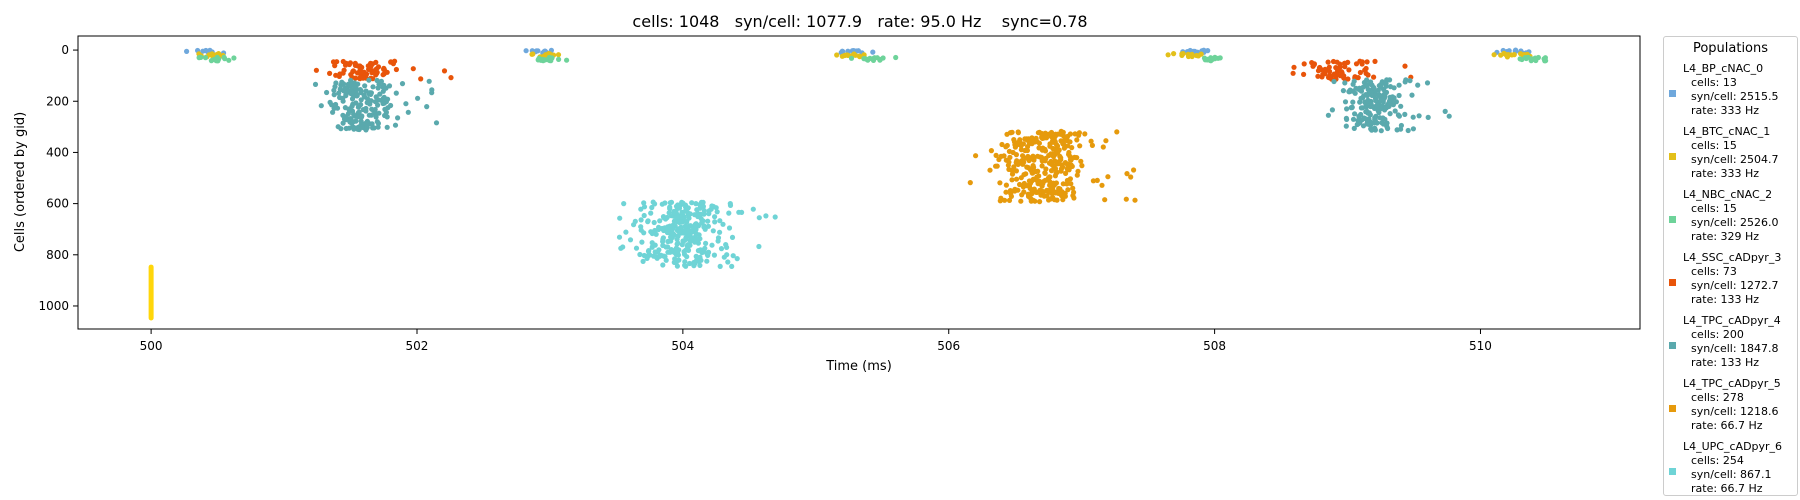 This screenshot has width=1800, height=500. What do you see at coordinates (1723, 68) in the screenshot?
I see `legend-name-0: L4_BP_cNAC_0` at bounding box center [1723, 68].